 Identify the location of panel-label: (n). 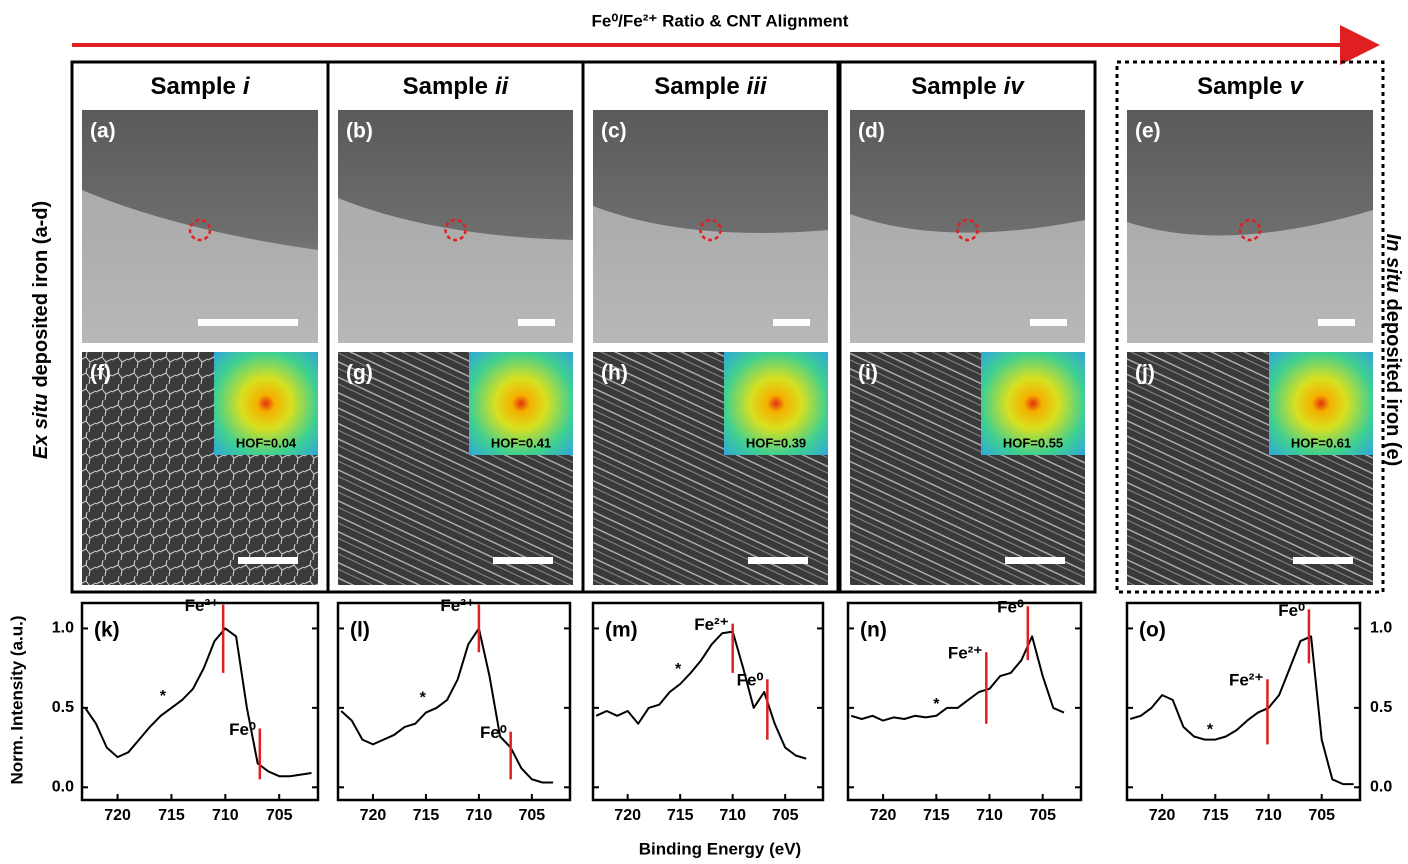
(873, 630).